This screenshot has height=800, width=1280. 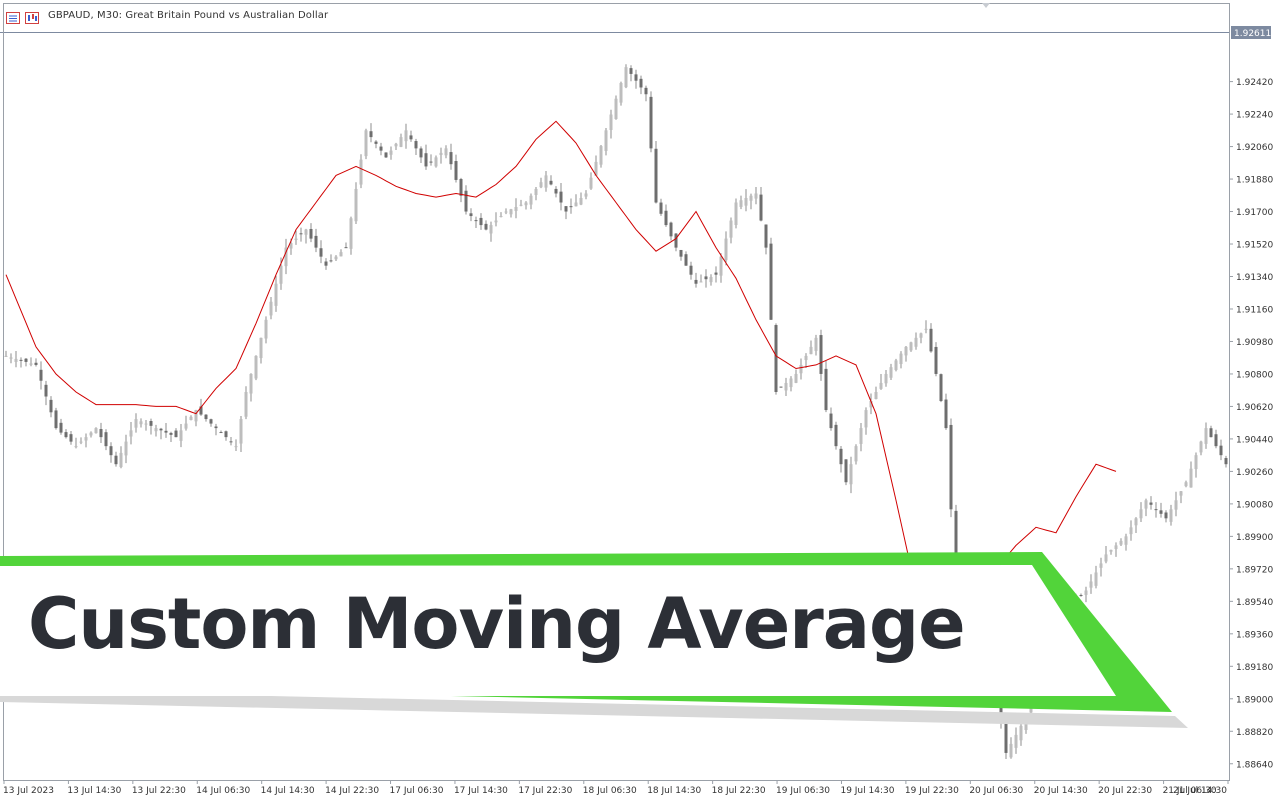 What do you see at coordinates (1252, 34) in the screenshot?
I see `svg-text: 1.92611` at bounding box center [1252, 34].